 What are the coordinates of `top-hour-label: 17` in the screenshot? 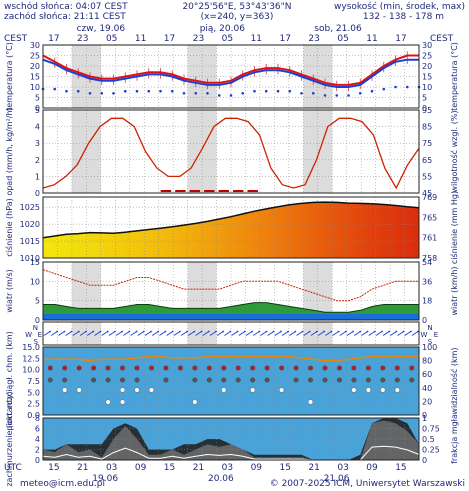 It's located at (53, 39).